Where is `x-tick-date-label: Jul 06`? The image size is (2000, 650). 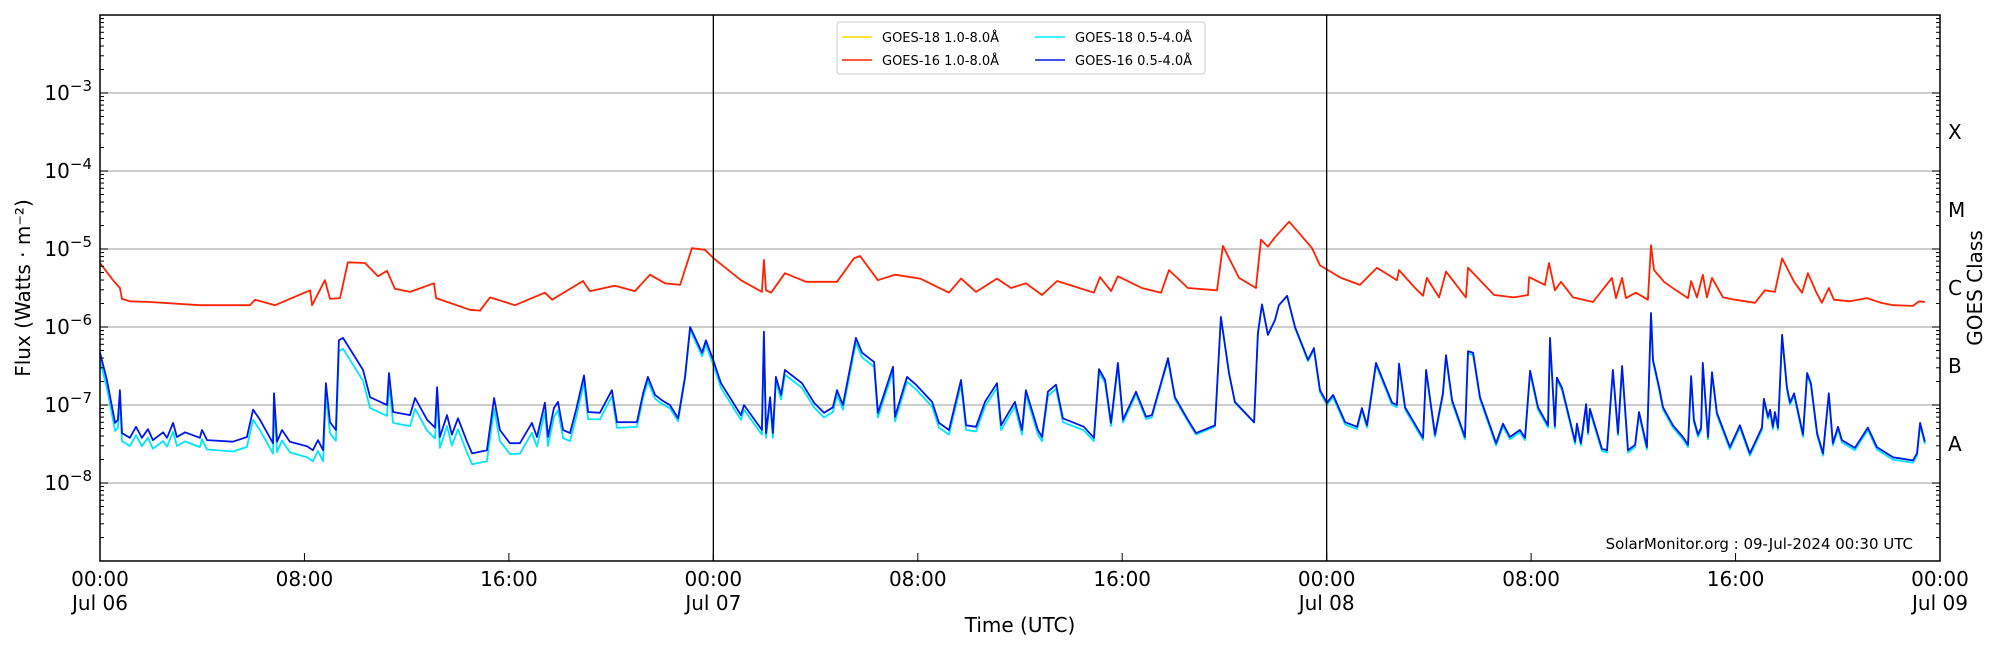
x-tick-date-label: Jul 06 is located at coordinates (99, 603).